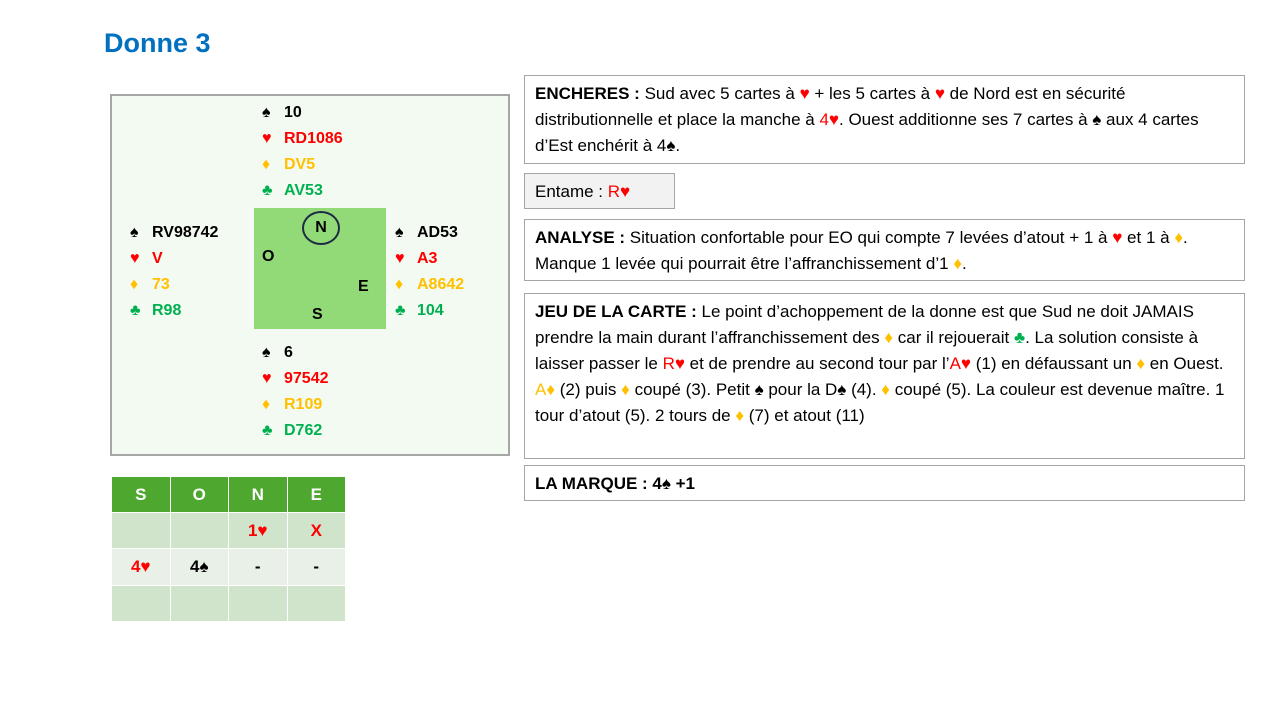  What do you see at coordinates (306, 378) in the screenshot?
I see `heart-cards: 97542` at bounding box center [306, 378].